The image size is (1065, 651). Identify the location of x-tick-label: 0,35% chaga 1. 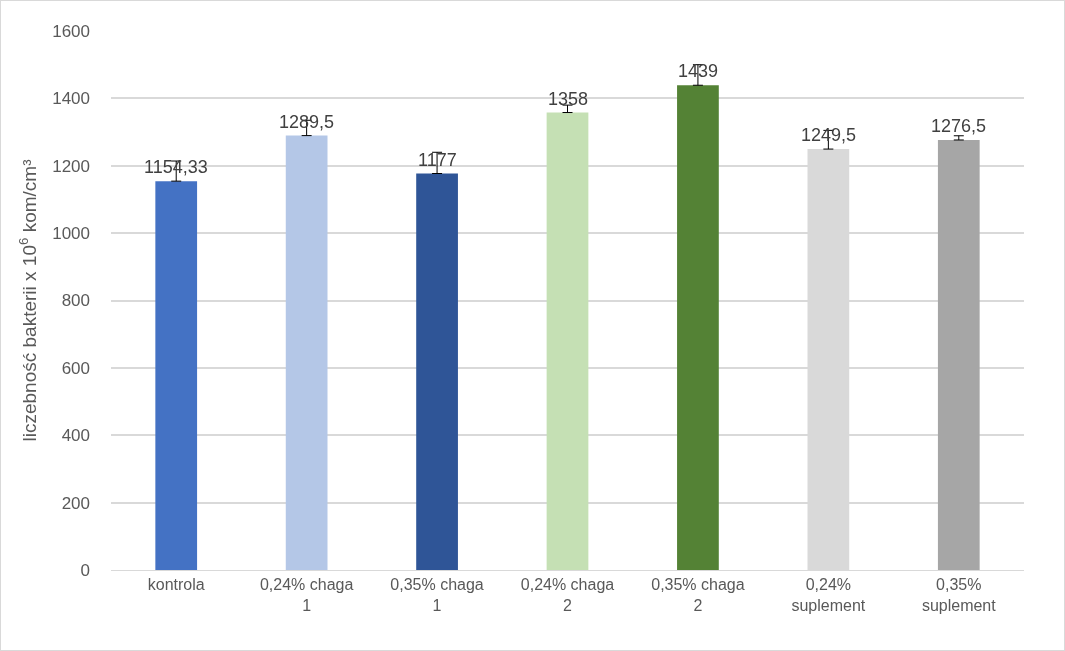
(437, 595).